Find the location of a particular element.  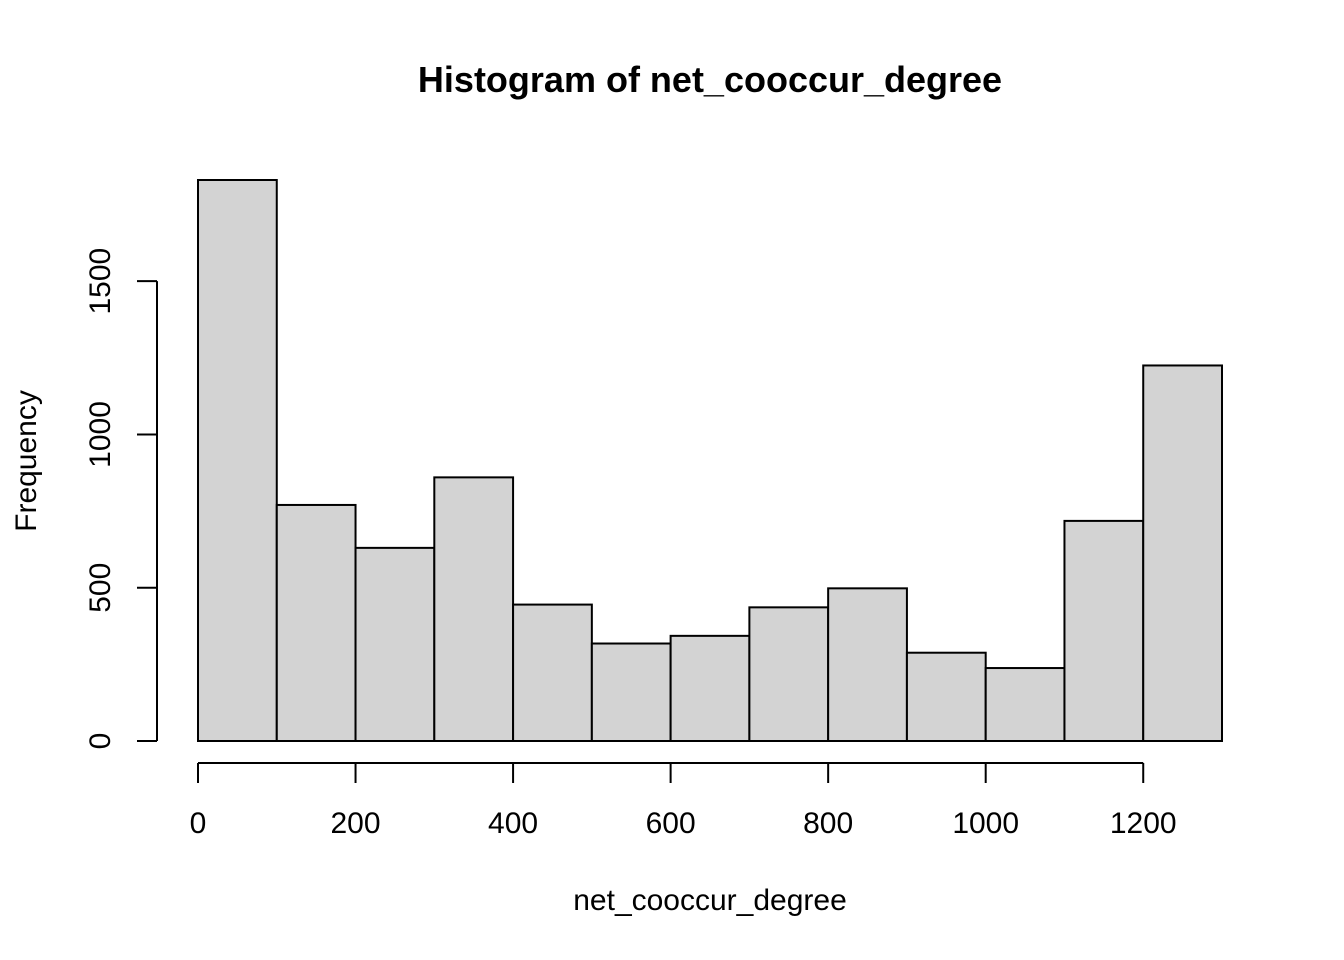

chart-title: Histogram of net_cooccur_degree is located at coordinates (710, 79).